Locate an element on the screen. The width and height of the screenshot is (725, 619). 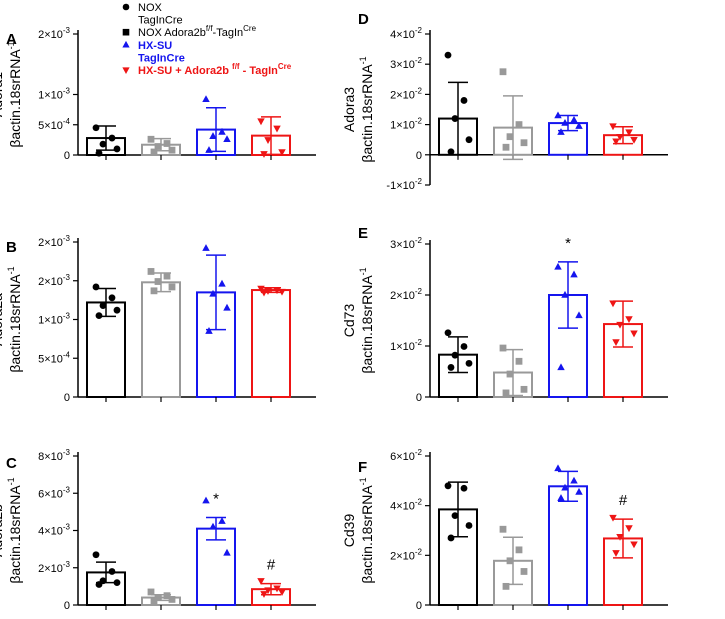
panel-letter: D is located at coordinates (363, 19).